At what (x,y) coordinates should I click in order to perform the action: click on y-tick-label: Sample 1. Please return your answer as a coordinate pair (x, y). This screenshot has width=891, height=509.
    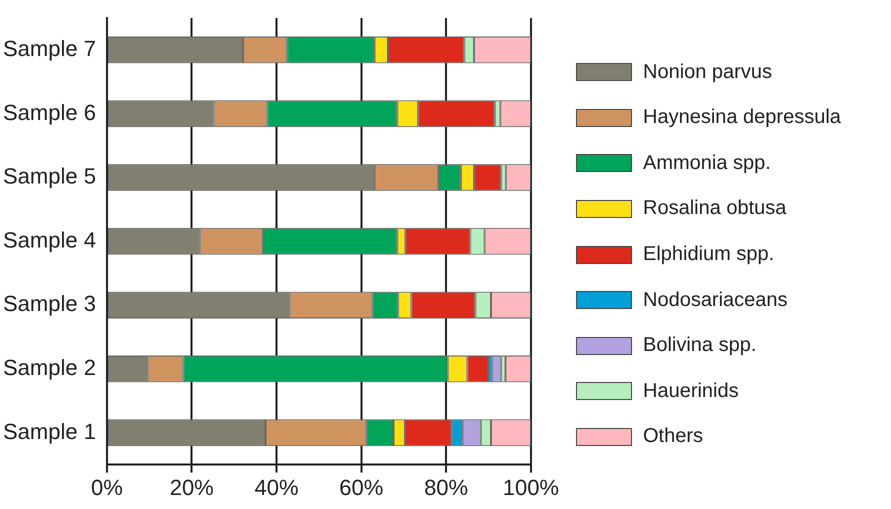
    Looking at the image, I should click on (49, 431).